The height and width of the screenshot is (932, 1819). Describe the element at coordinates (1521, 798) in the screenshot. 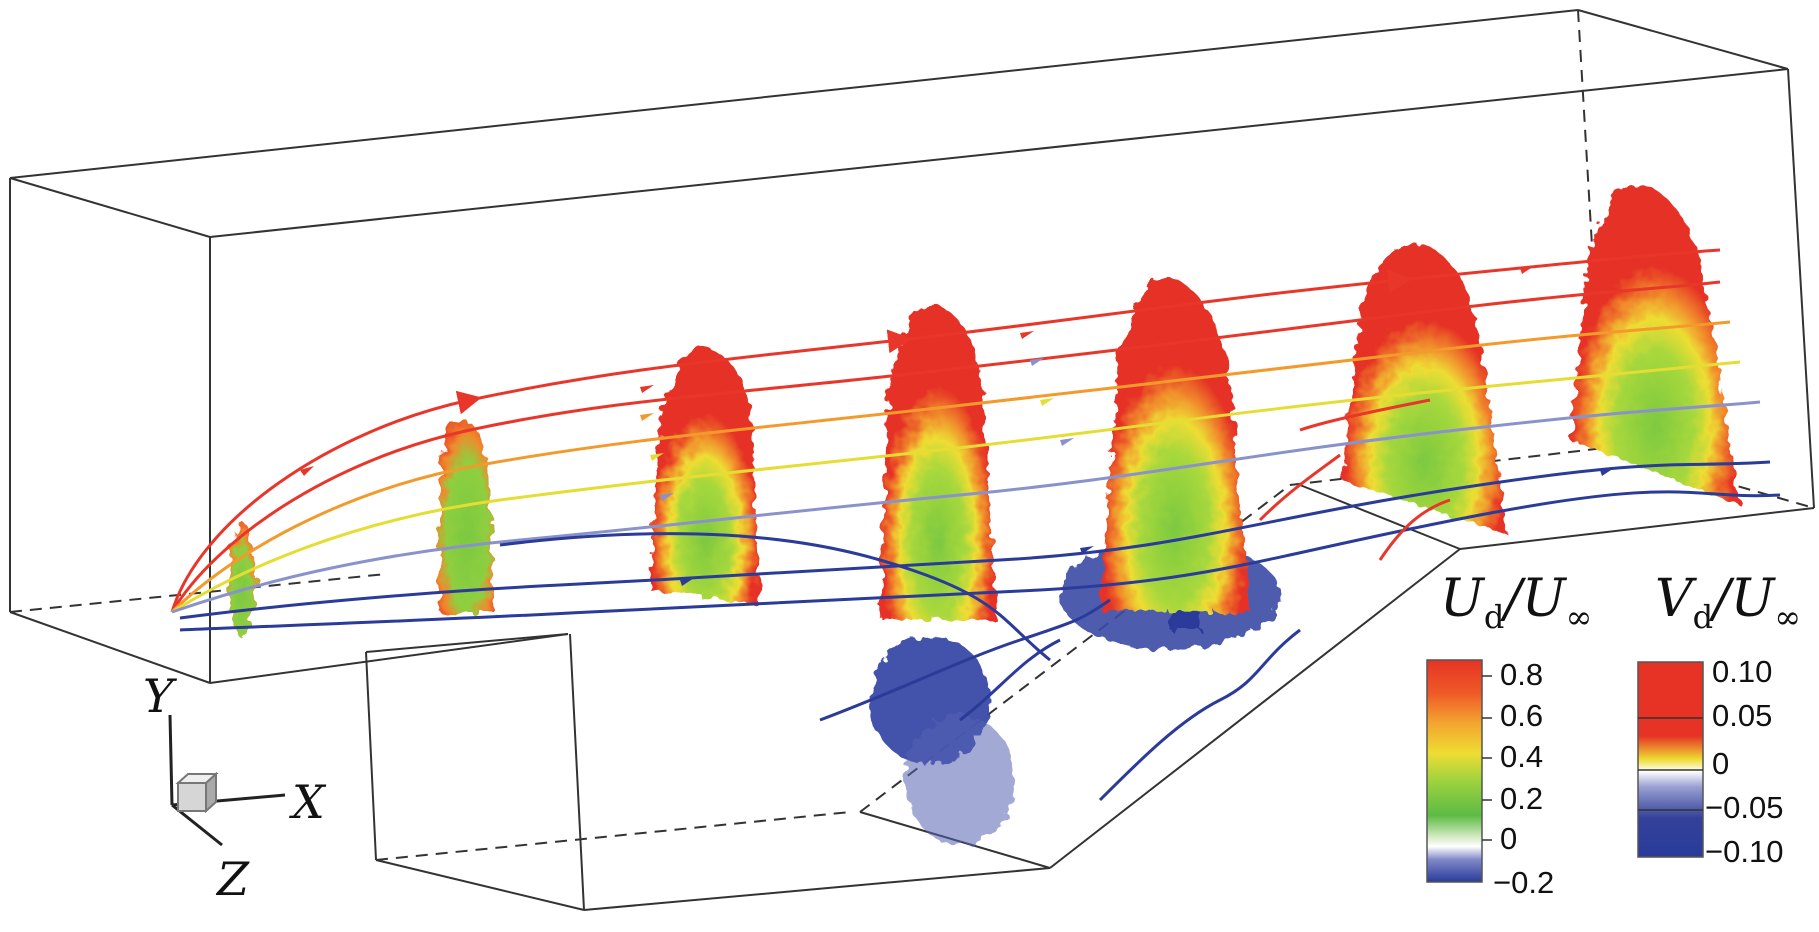

I see `colorbar-u-tick-3: 0.2` at that location.